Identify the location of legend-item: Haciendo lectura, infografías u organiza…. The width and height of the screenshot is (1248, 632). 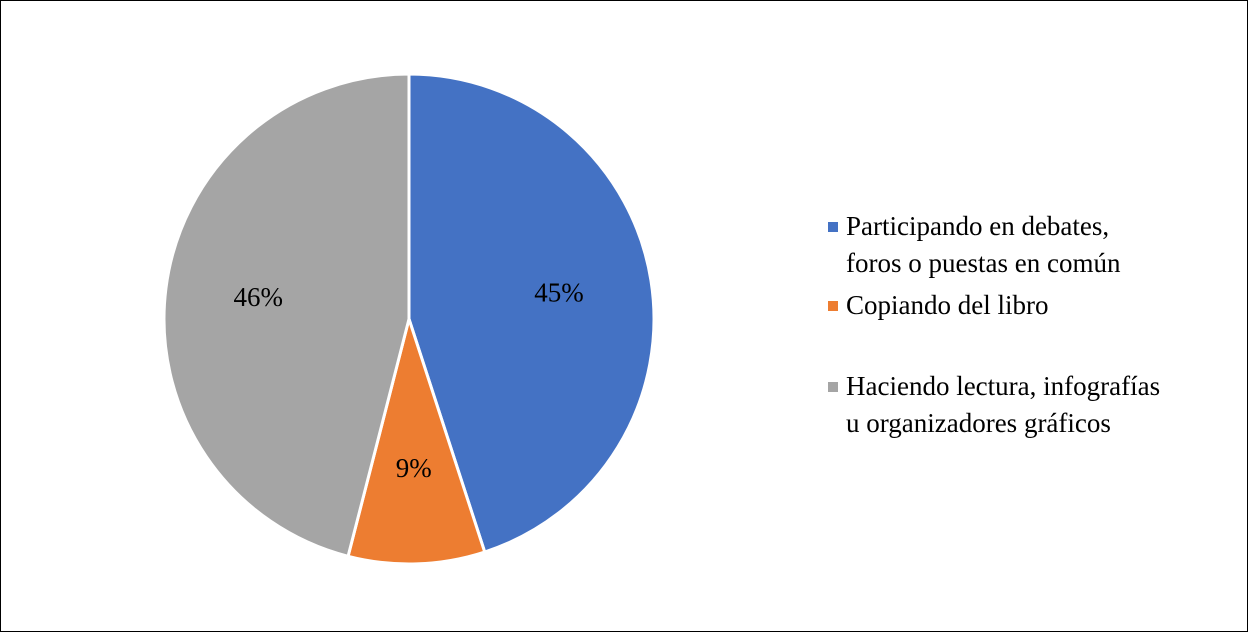
(994, 405).